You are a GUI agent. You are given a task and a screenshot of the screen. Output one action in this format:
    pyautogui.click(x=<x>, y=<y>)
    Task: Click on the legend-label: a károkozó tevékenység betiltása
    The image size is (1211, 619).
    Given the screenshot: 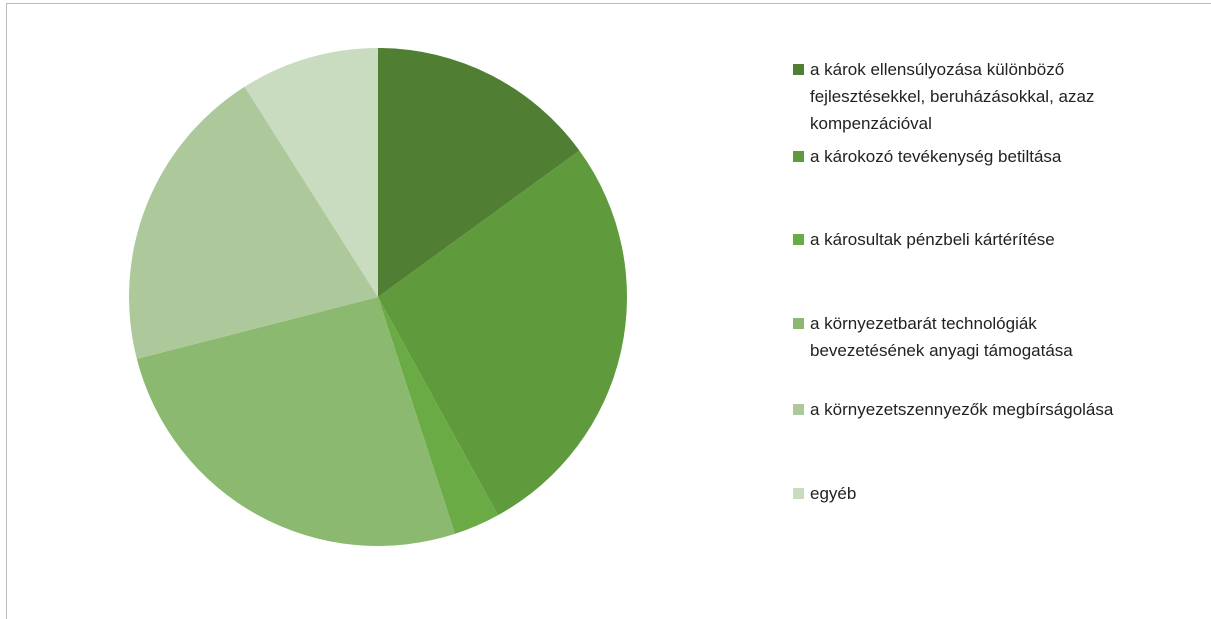 What is the action you would take?
    pyautogui.click(x=936, y=156)
    